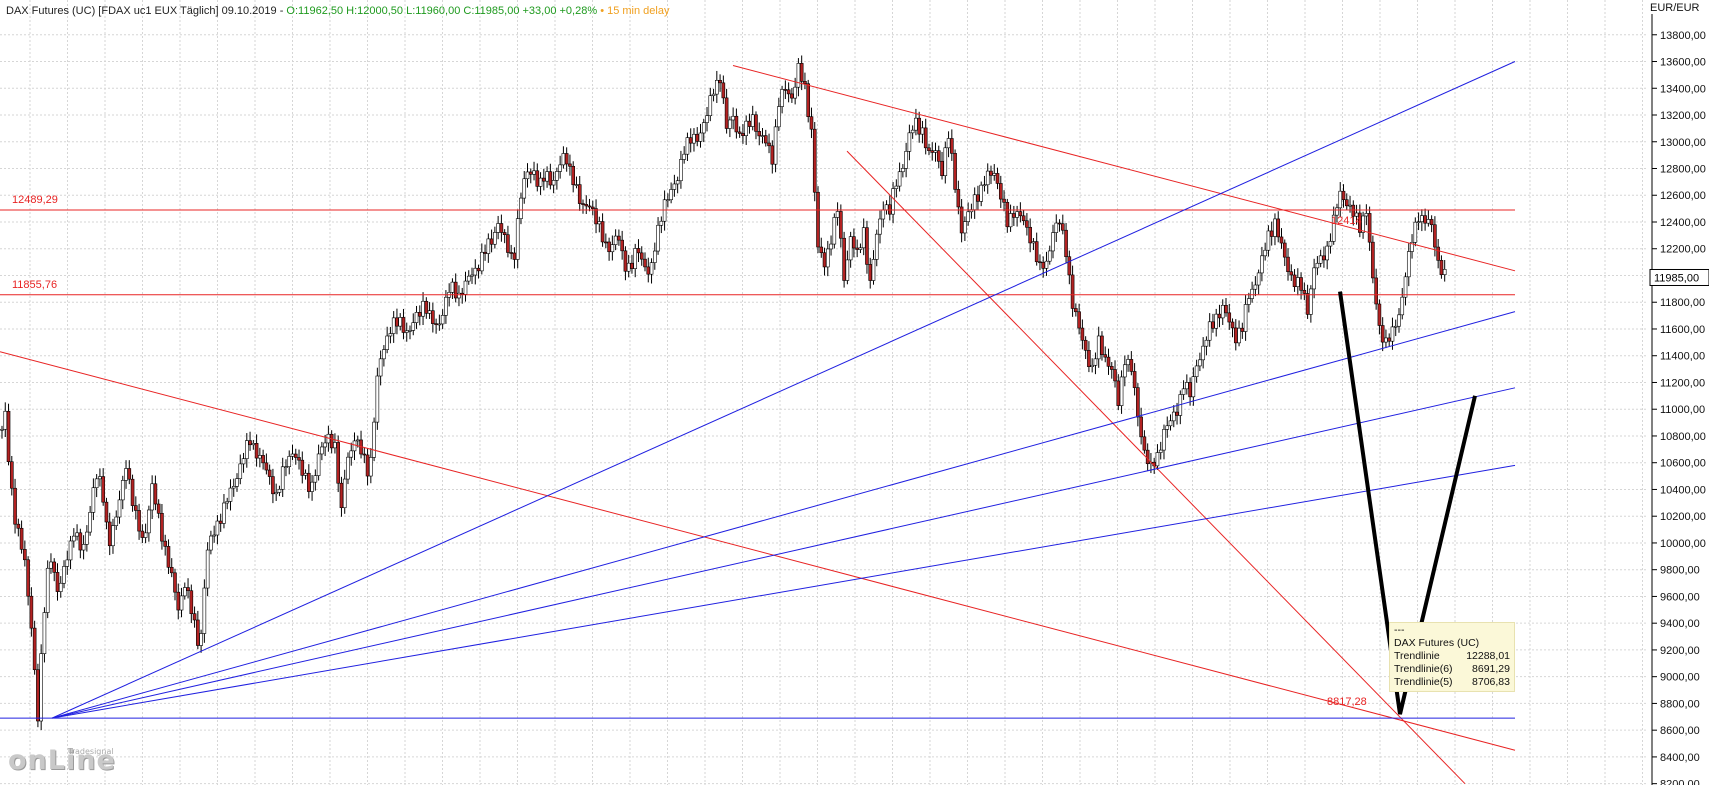 This screenshot has width=1709, height=790. What do you see at coordinates (1417, 656) in the screenshot?
I see `tooltip-row-label: Trendlinie` at bounding box center [1417, 656].